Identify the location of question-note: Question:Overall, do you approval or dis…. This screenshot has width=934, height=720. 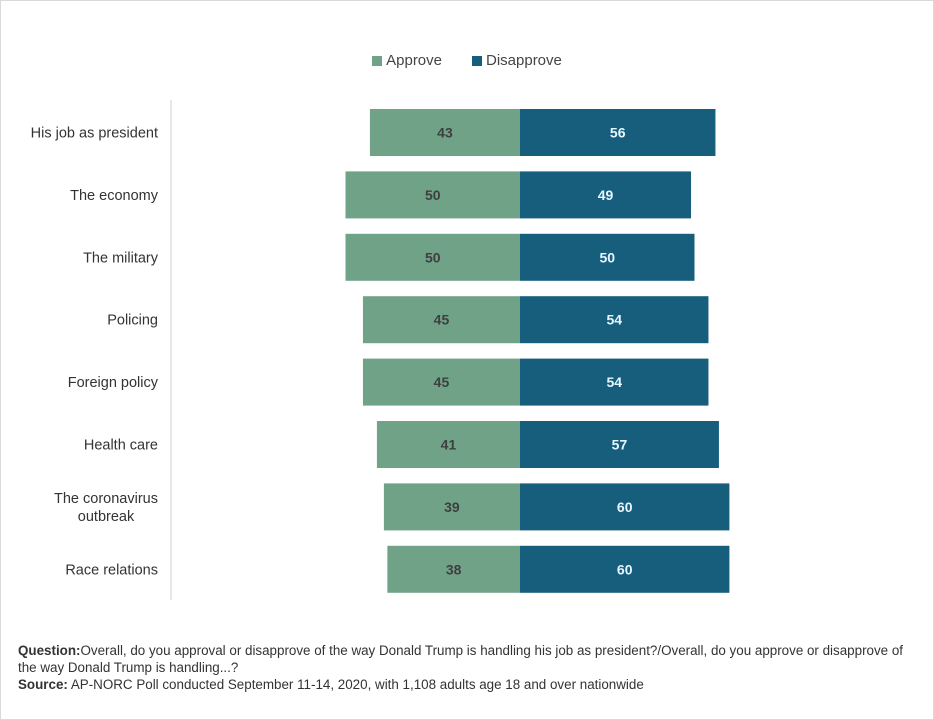
(470, 659).